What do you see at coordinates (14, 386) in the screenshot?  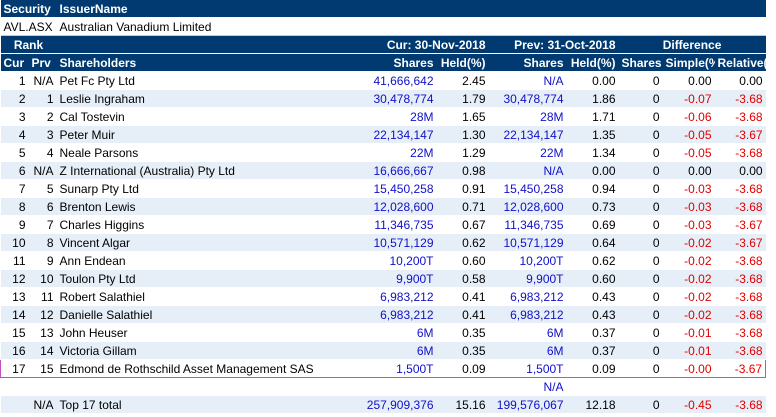 I see `rank-current` at bounding box center [14, 386].